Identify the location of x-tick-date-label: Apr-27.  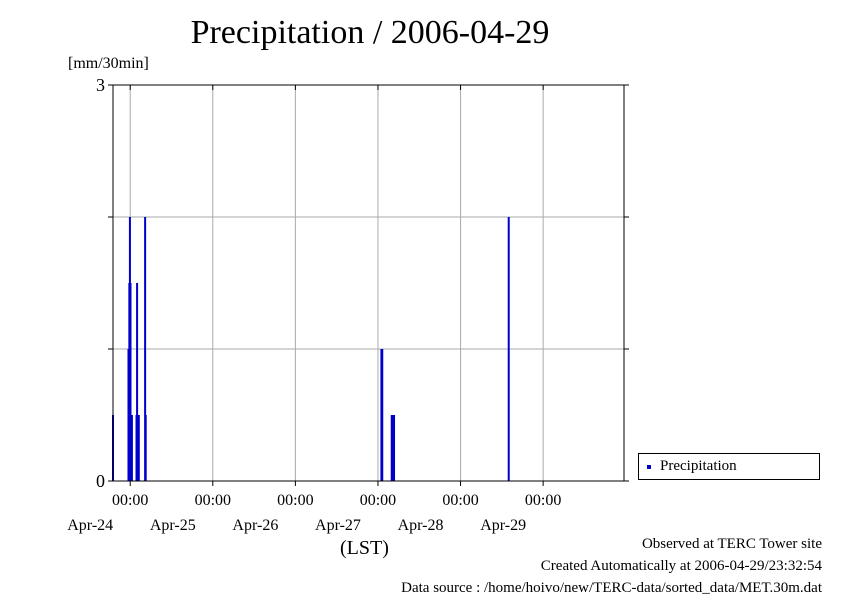
(338, 525).